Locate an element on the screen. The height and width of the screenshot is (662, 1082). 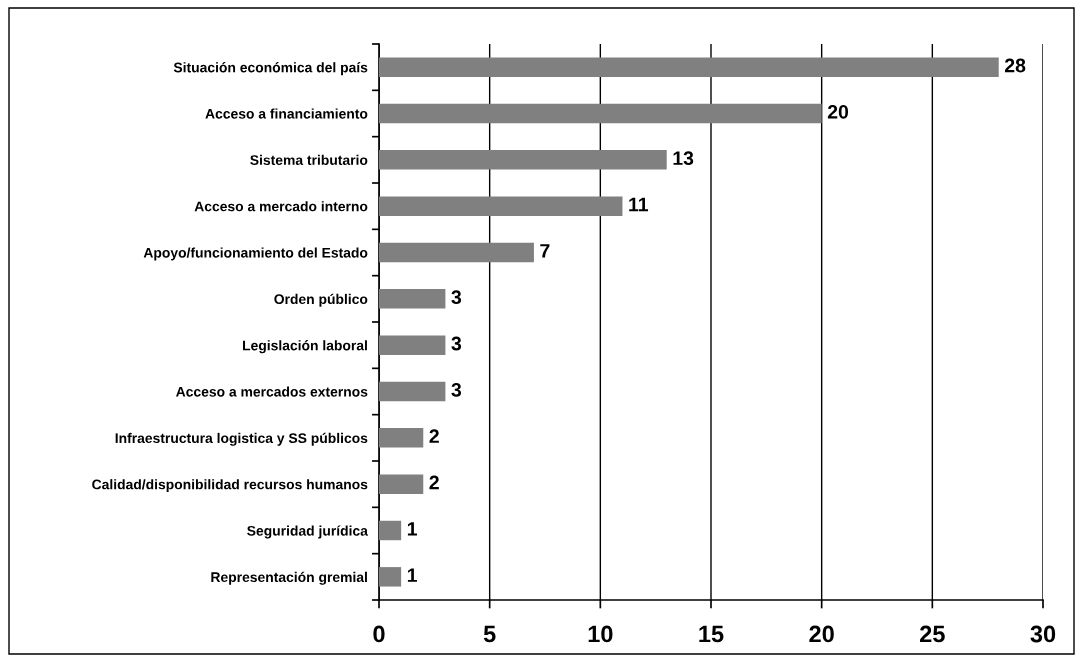
y-tick-label: Sistema tributario is located at coordinates (309, 159).